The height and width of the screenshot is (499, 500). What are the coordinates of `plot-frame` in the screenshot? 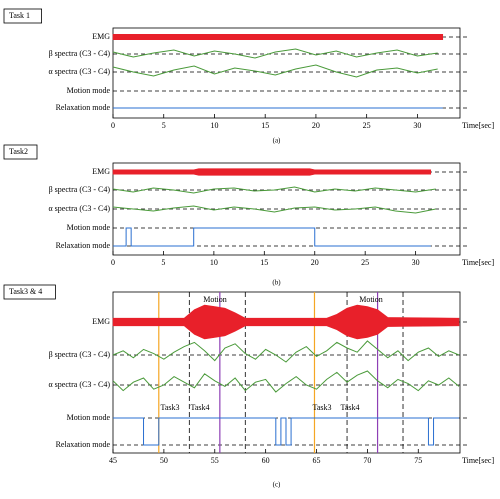 It's located at (286, 73).